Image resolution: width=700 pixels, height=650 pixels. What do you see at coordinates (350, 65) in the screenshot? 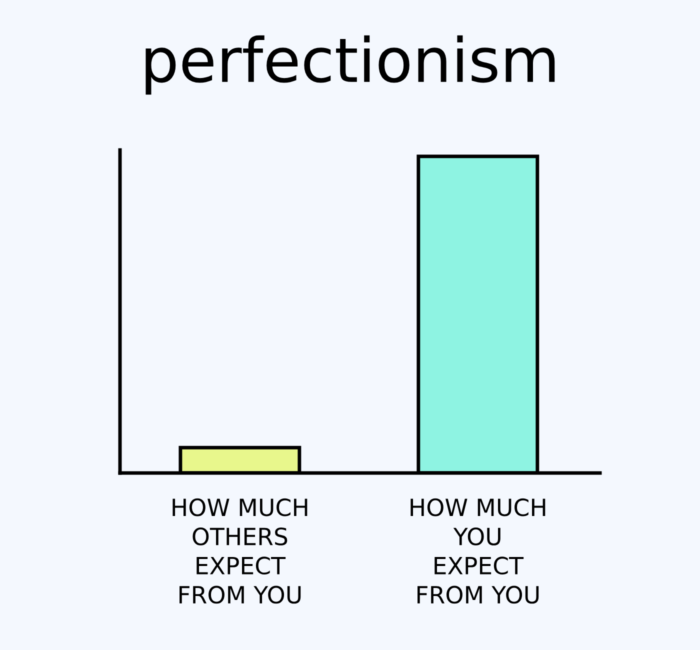
I see `chart-title: perfectionism` at bounding box center [350, 65].